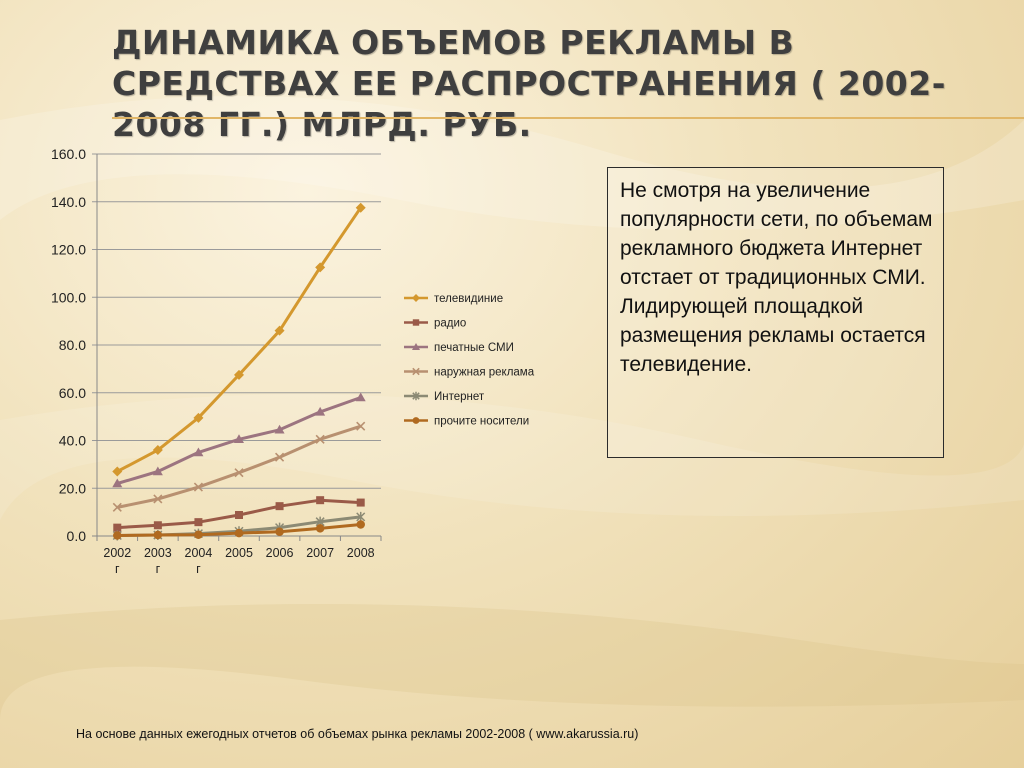 The height and width of the screenshot is (768, 1024). I want to click on legend-label: печатные СМИ, so click(474, 348).